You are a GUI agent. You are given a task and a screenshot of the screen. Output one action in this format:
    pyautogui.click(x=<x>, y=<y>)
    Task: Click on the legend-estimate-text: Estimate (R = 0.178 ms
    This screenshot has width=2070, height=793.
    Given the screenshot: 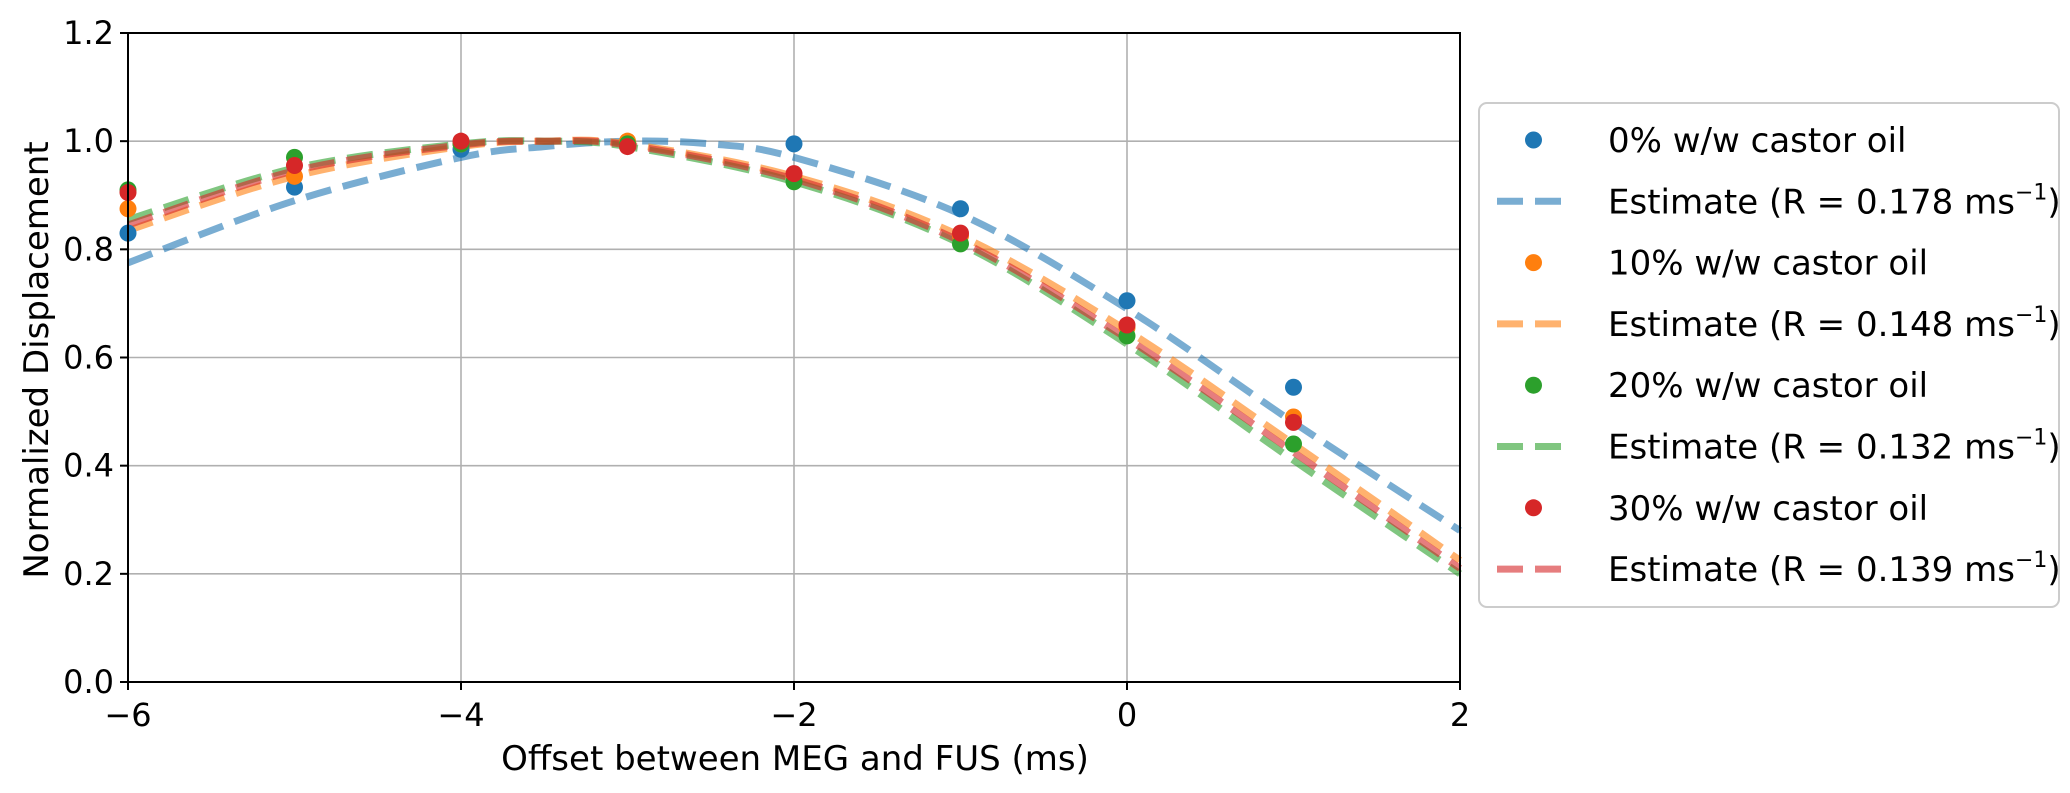 What is the action you would take?
    pyautogui.click(x=1811, y=202)
    